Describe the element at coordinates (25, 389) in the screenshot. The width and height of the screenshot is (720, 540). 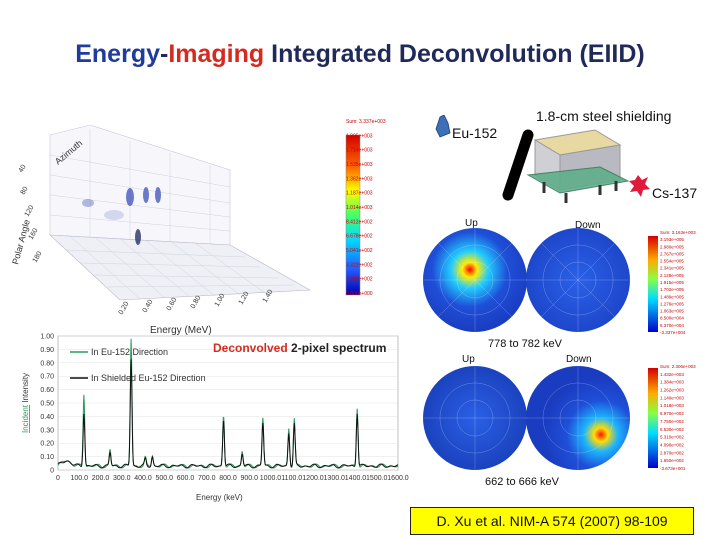
I see `spectrum-ylabel-part2: Intensity` at that location.